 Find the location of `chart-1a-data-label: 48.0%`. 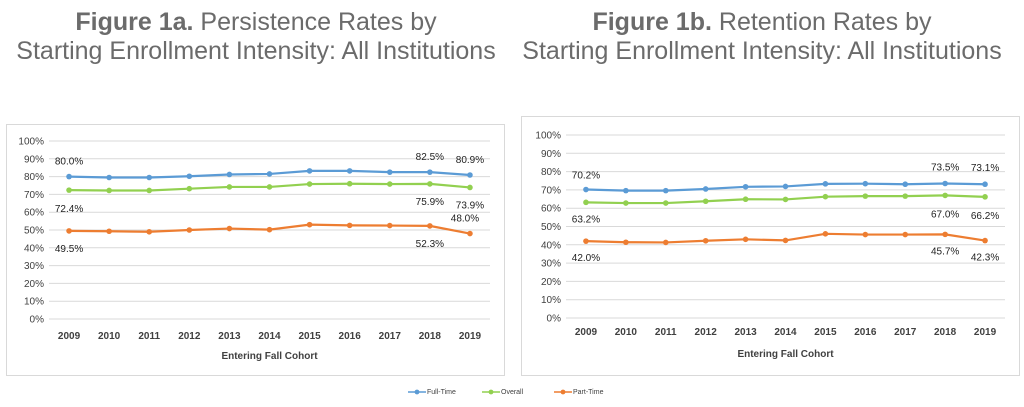

chart-1a-data-label: 48.0% is located at coordinates (465, 219).